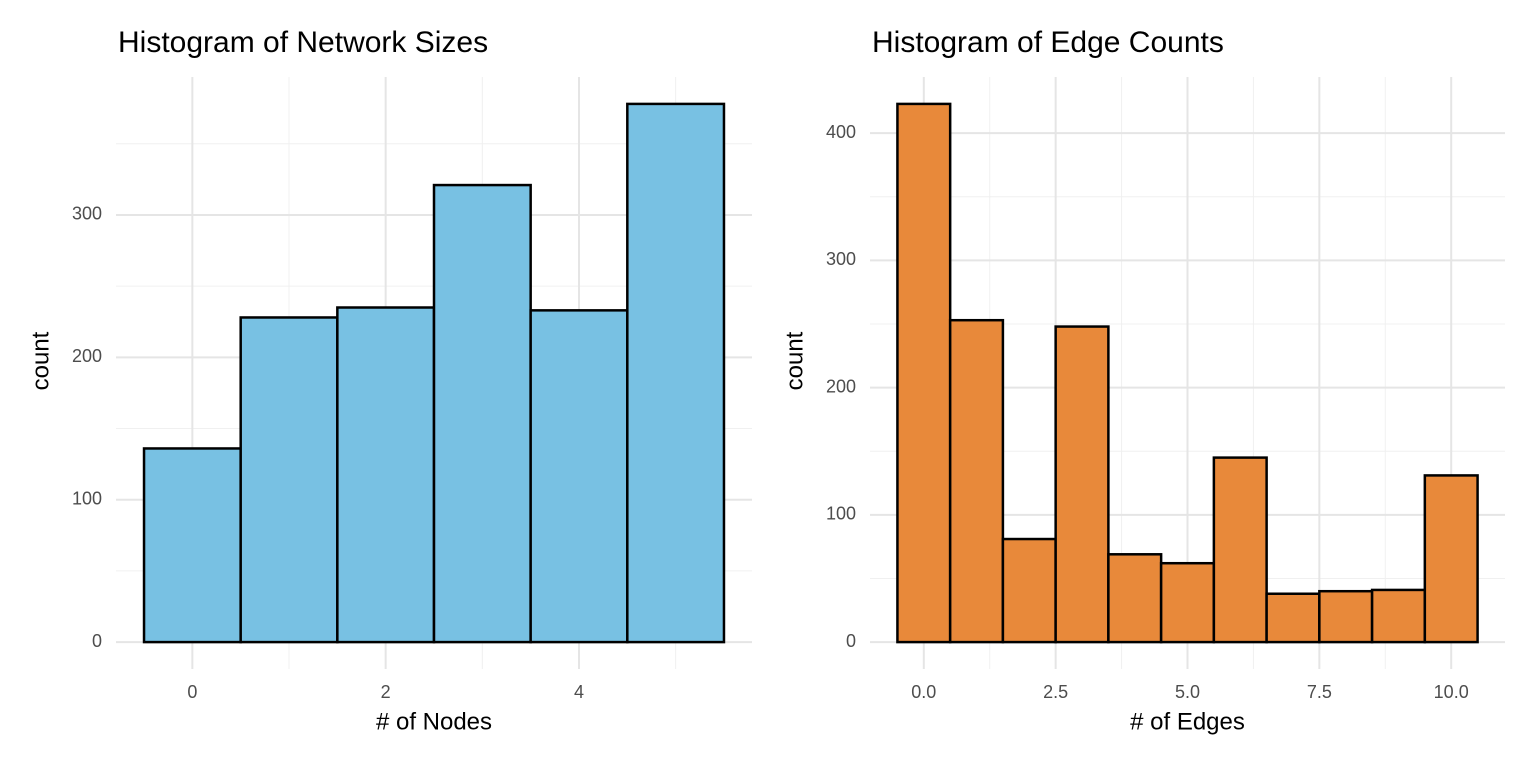 The width and height of the screenshot is (1536, 768). What do you see at coordinates (1451, 692) in the screenshot?
I see `x-tick-label: 10.0` at bounding box center [1451, 692].